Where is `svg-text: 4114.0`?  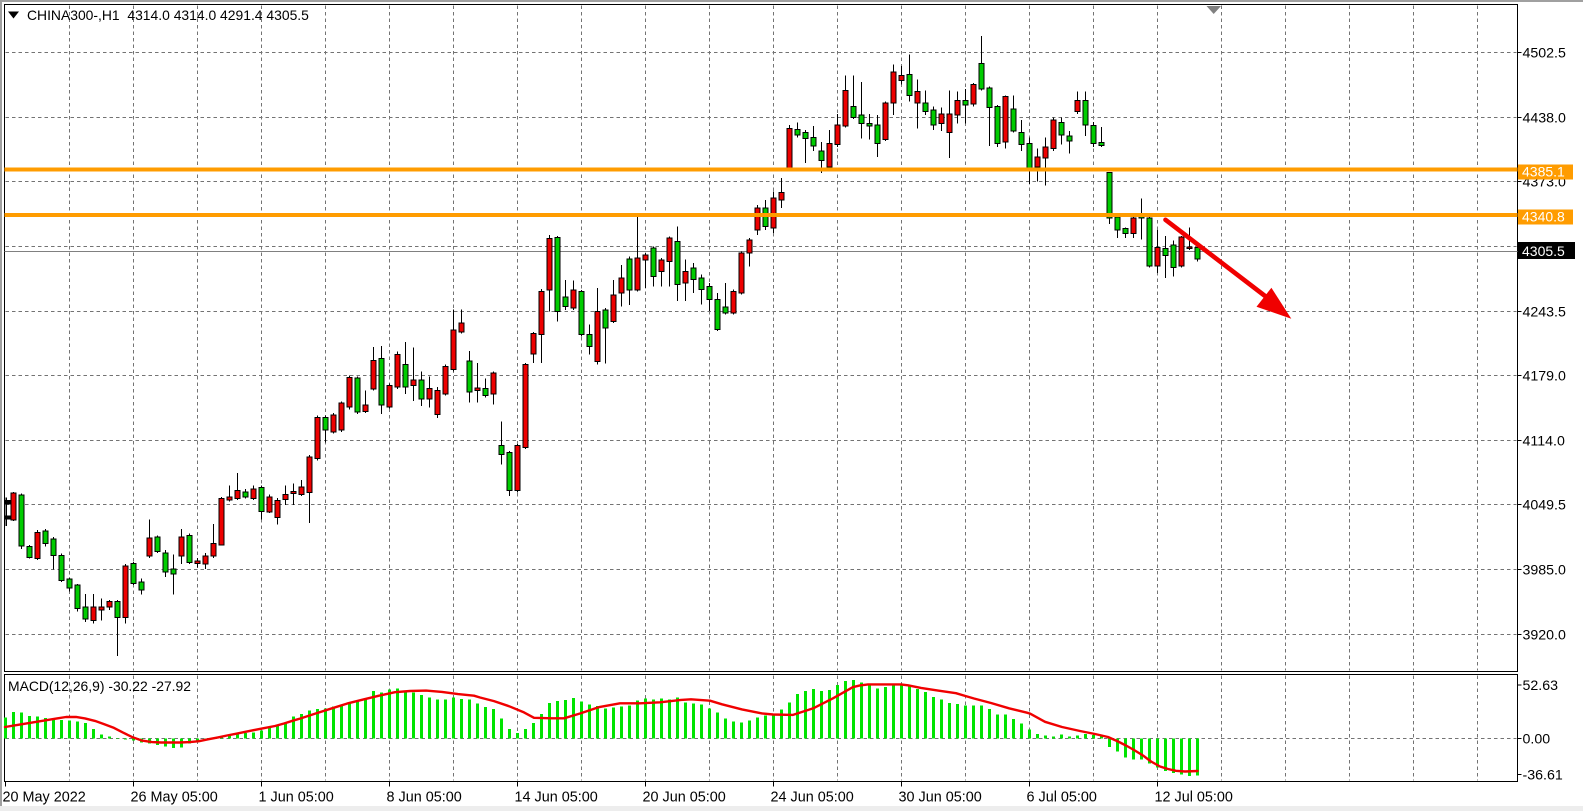 svg-text: 4114.0 is located at coordinates (1544, 441).